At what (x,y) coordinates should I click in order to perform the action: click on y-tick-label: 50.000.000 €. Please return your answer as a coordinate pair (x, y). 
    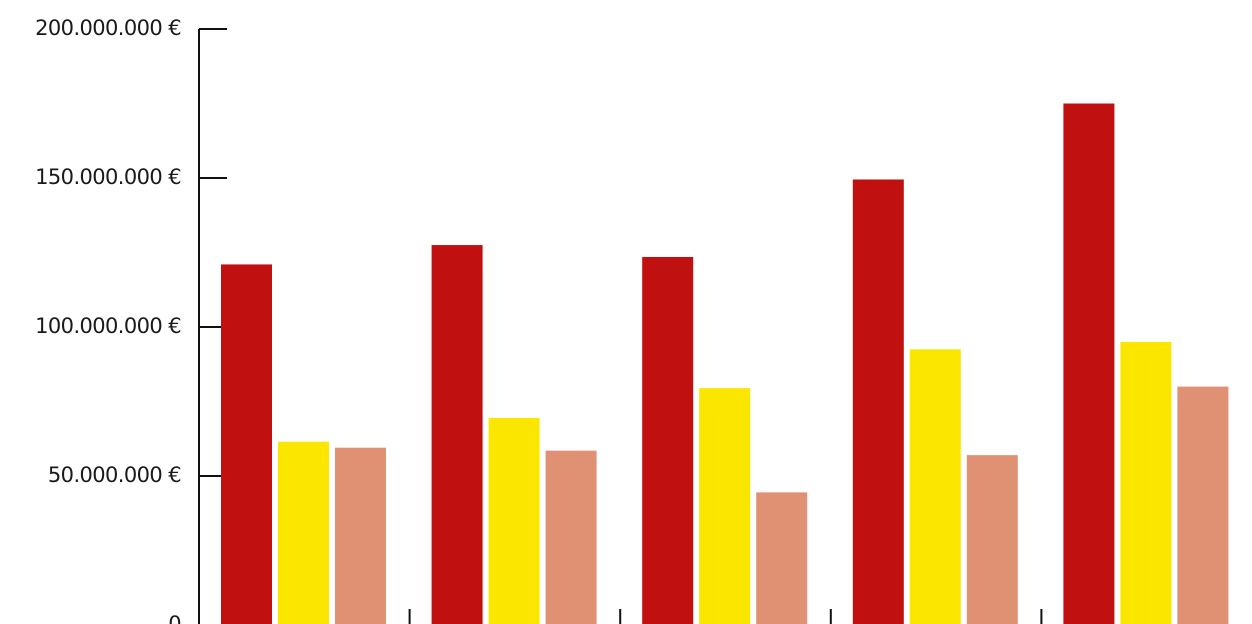
    Looking at the image, I should click on (114, 475).